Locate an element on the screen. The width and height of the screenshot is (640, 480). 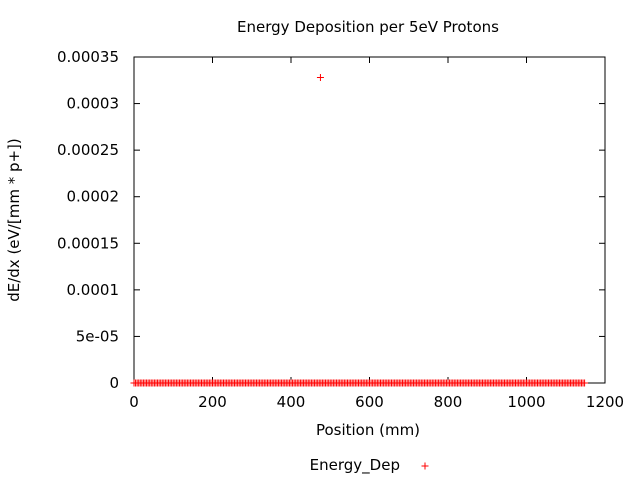
x-tick-label: 0 is located at coordinates (134, 402).